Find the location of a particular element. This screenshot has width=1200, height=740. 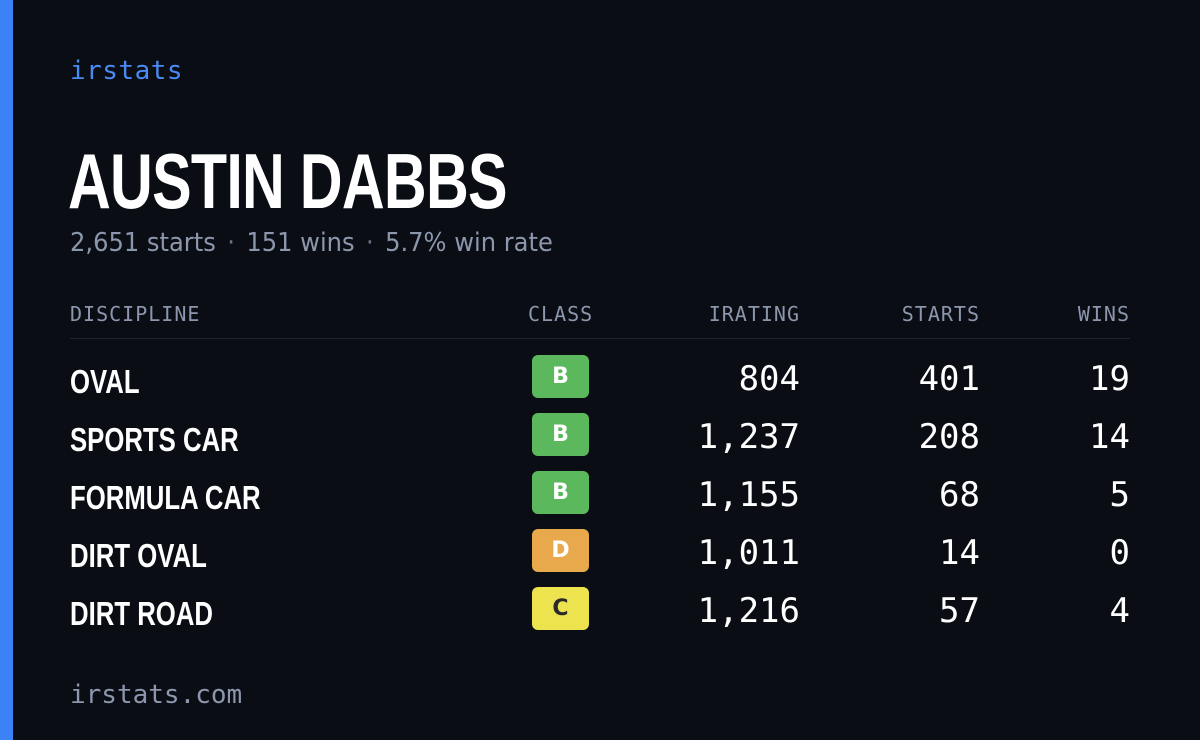

starts-value: 57 is located at coordinates (959, 611).